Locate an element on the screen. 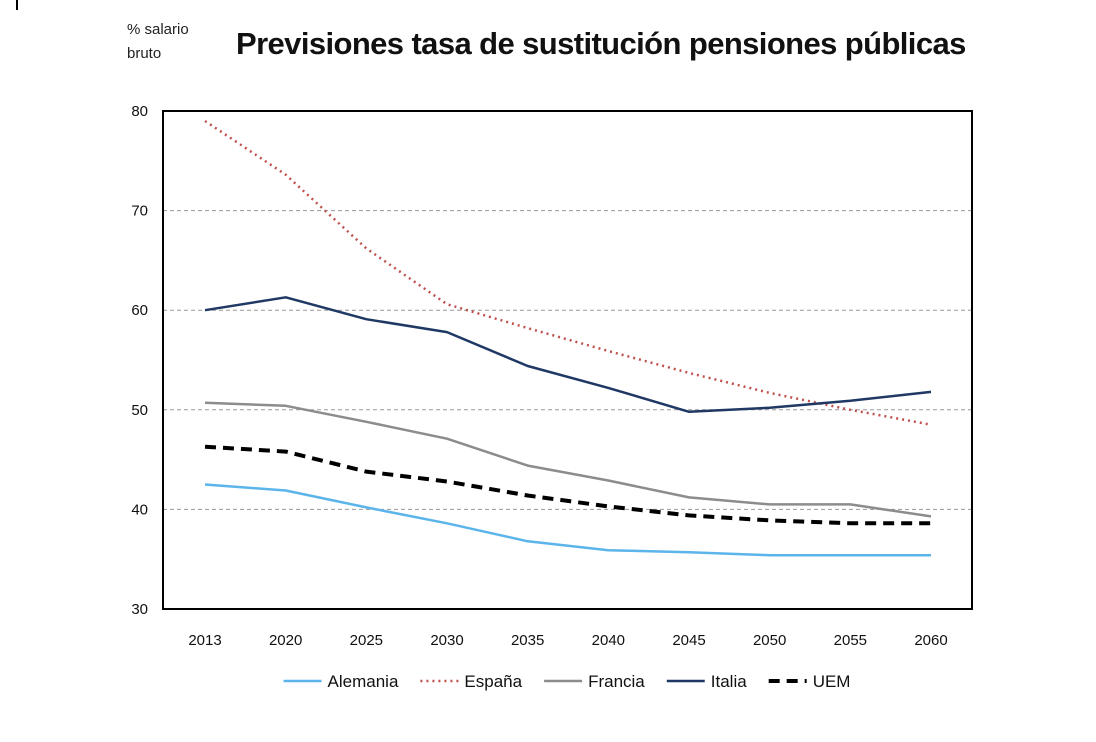 The width and height of the screenshot is (1096, 742). legend-label-uem: UEM is located at coordinates (832, 681).